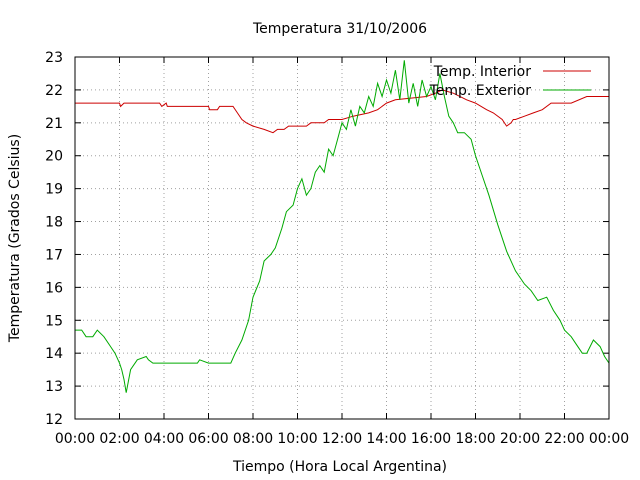  I want to click on legend-label: Temp. Interior, so click(482, 72).